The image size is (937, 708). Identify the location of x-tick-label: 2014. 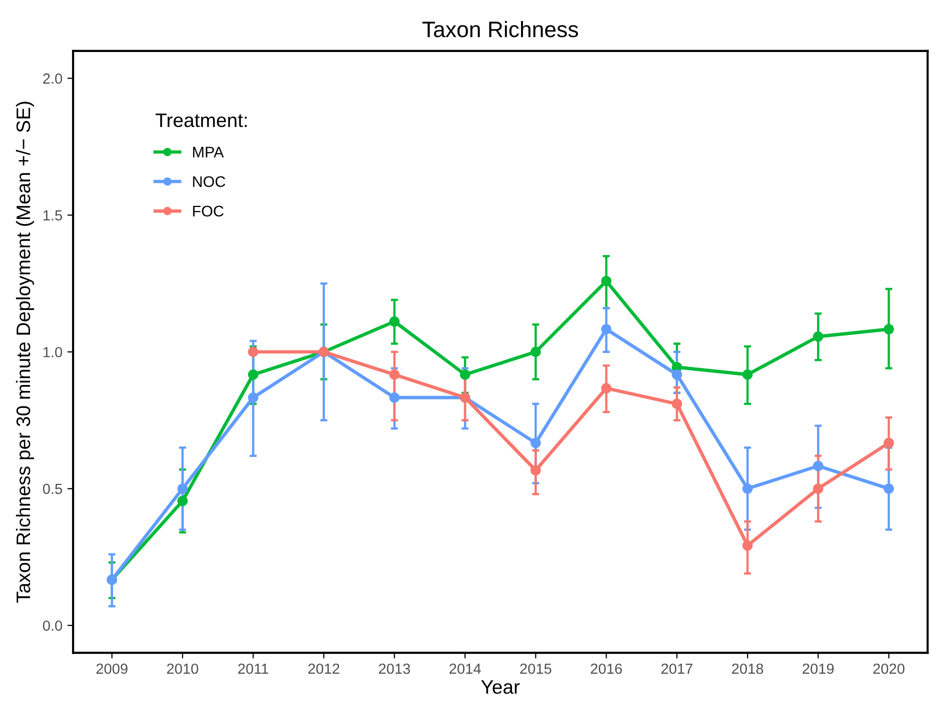
(465, 669).